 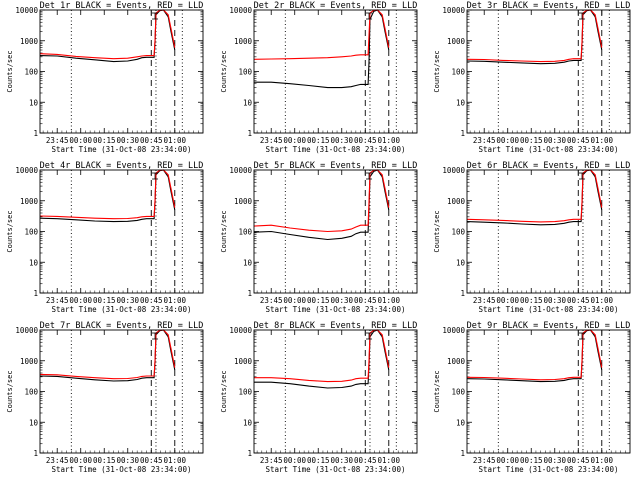 What do you see at coordinates (122, 166) in the screenshot?
I see `chart-title: Det 4r BLACK = Events, RED = LLD` at bounding box center [122, 166].